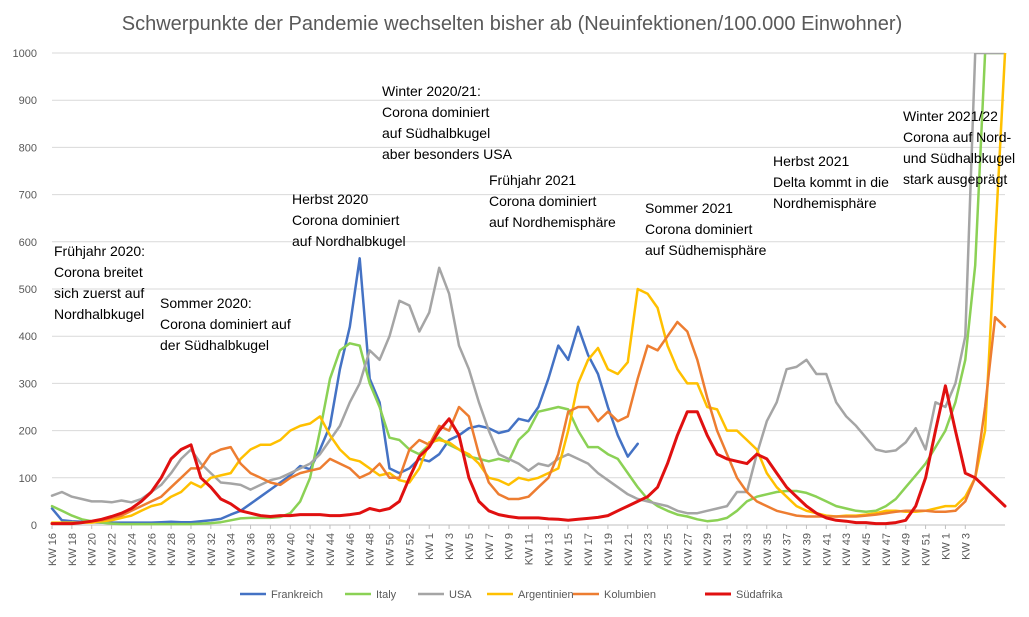 The height and width of the screenshot is (617, 1029). What do you see at coordinates (214, 345) in the screenshot?
I see `annotation-text: der Südhalbkugel` at bounding box center [214, 345].